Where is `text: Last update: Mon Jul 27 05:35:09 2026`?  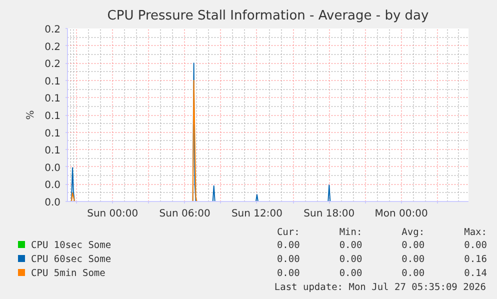
text: Last update: Mon Jul 27 05:35:09 2026 is located at coordinates (380, 288).